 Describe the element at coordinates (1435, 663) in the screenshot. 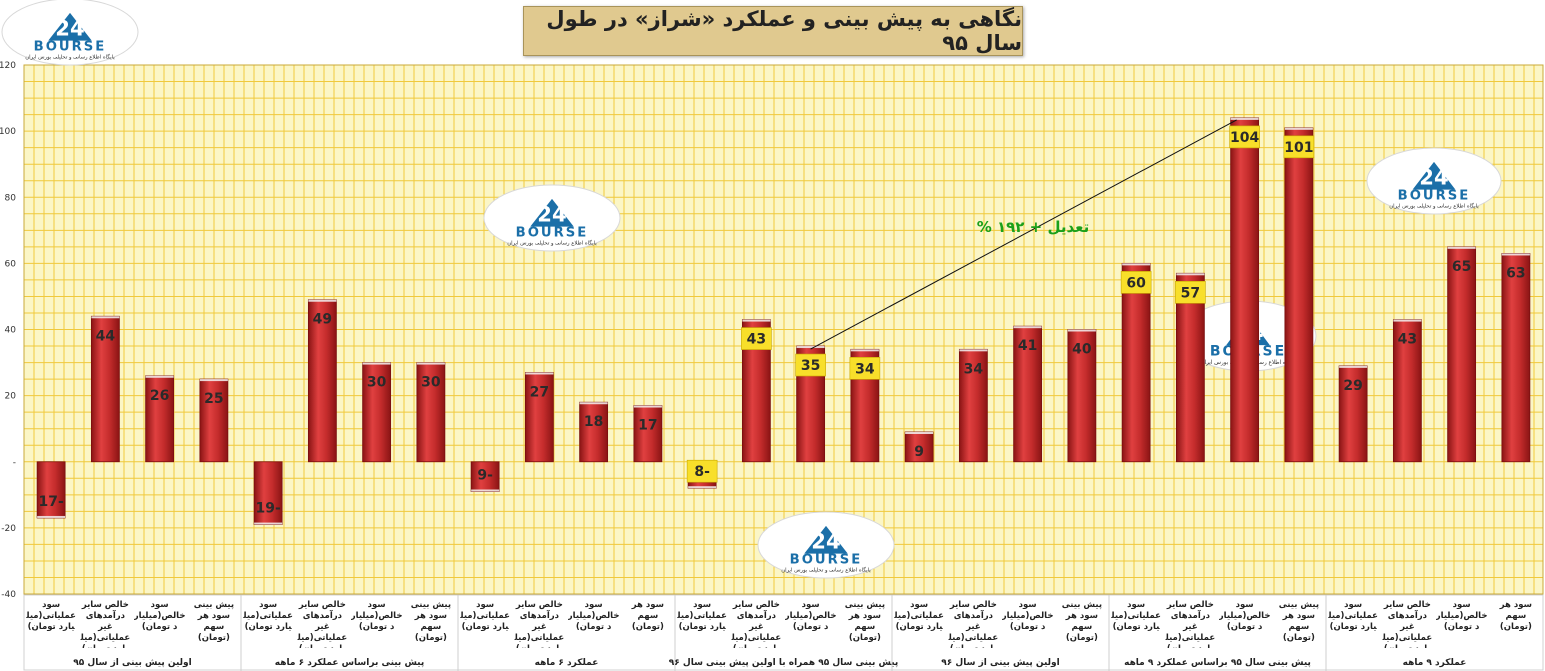

I see `group-label: عملکرد ۹ ماهه` at that location.